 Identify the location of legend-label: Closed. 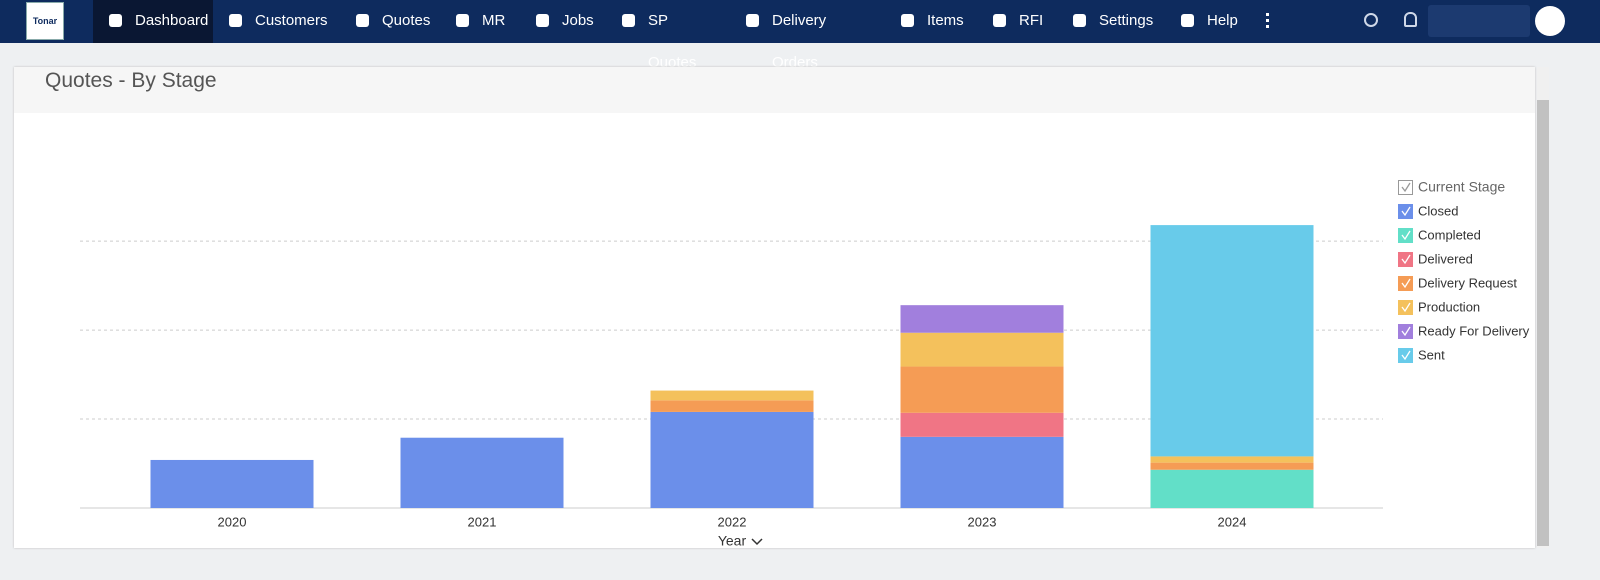
(1438, 210).